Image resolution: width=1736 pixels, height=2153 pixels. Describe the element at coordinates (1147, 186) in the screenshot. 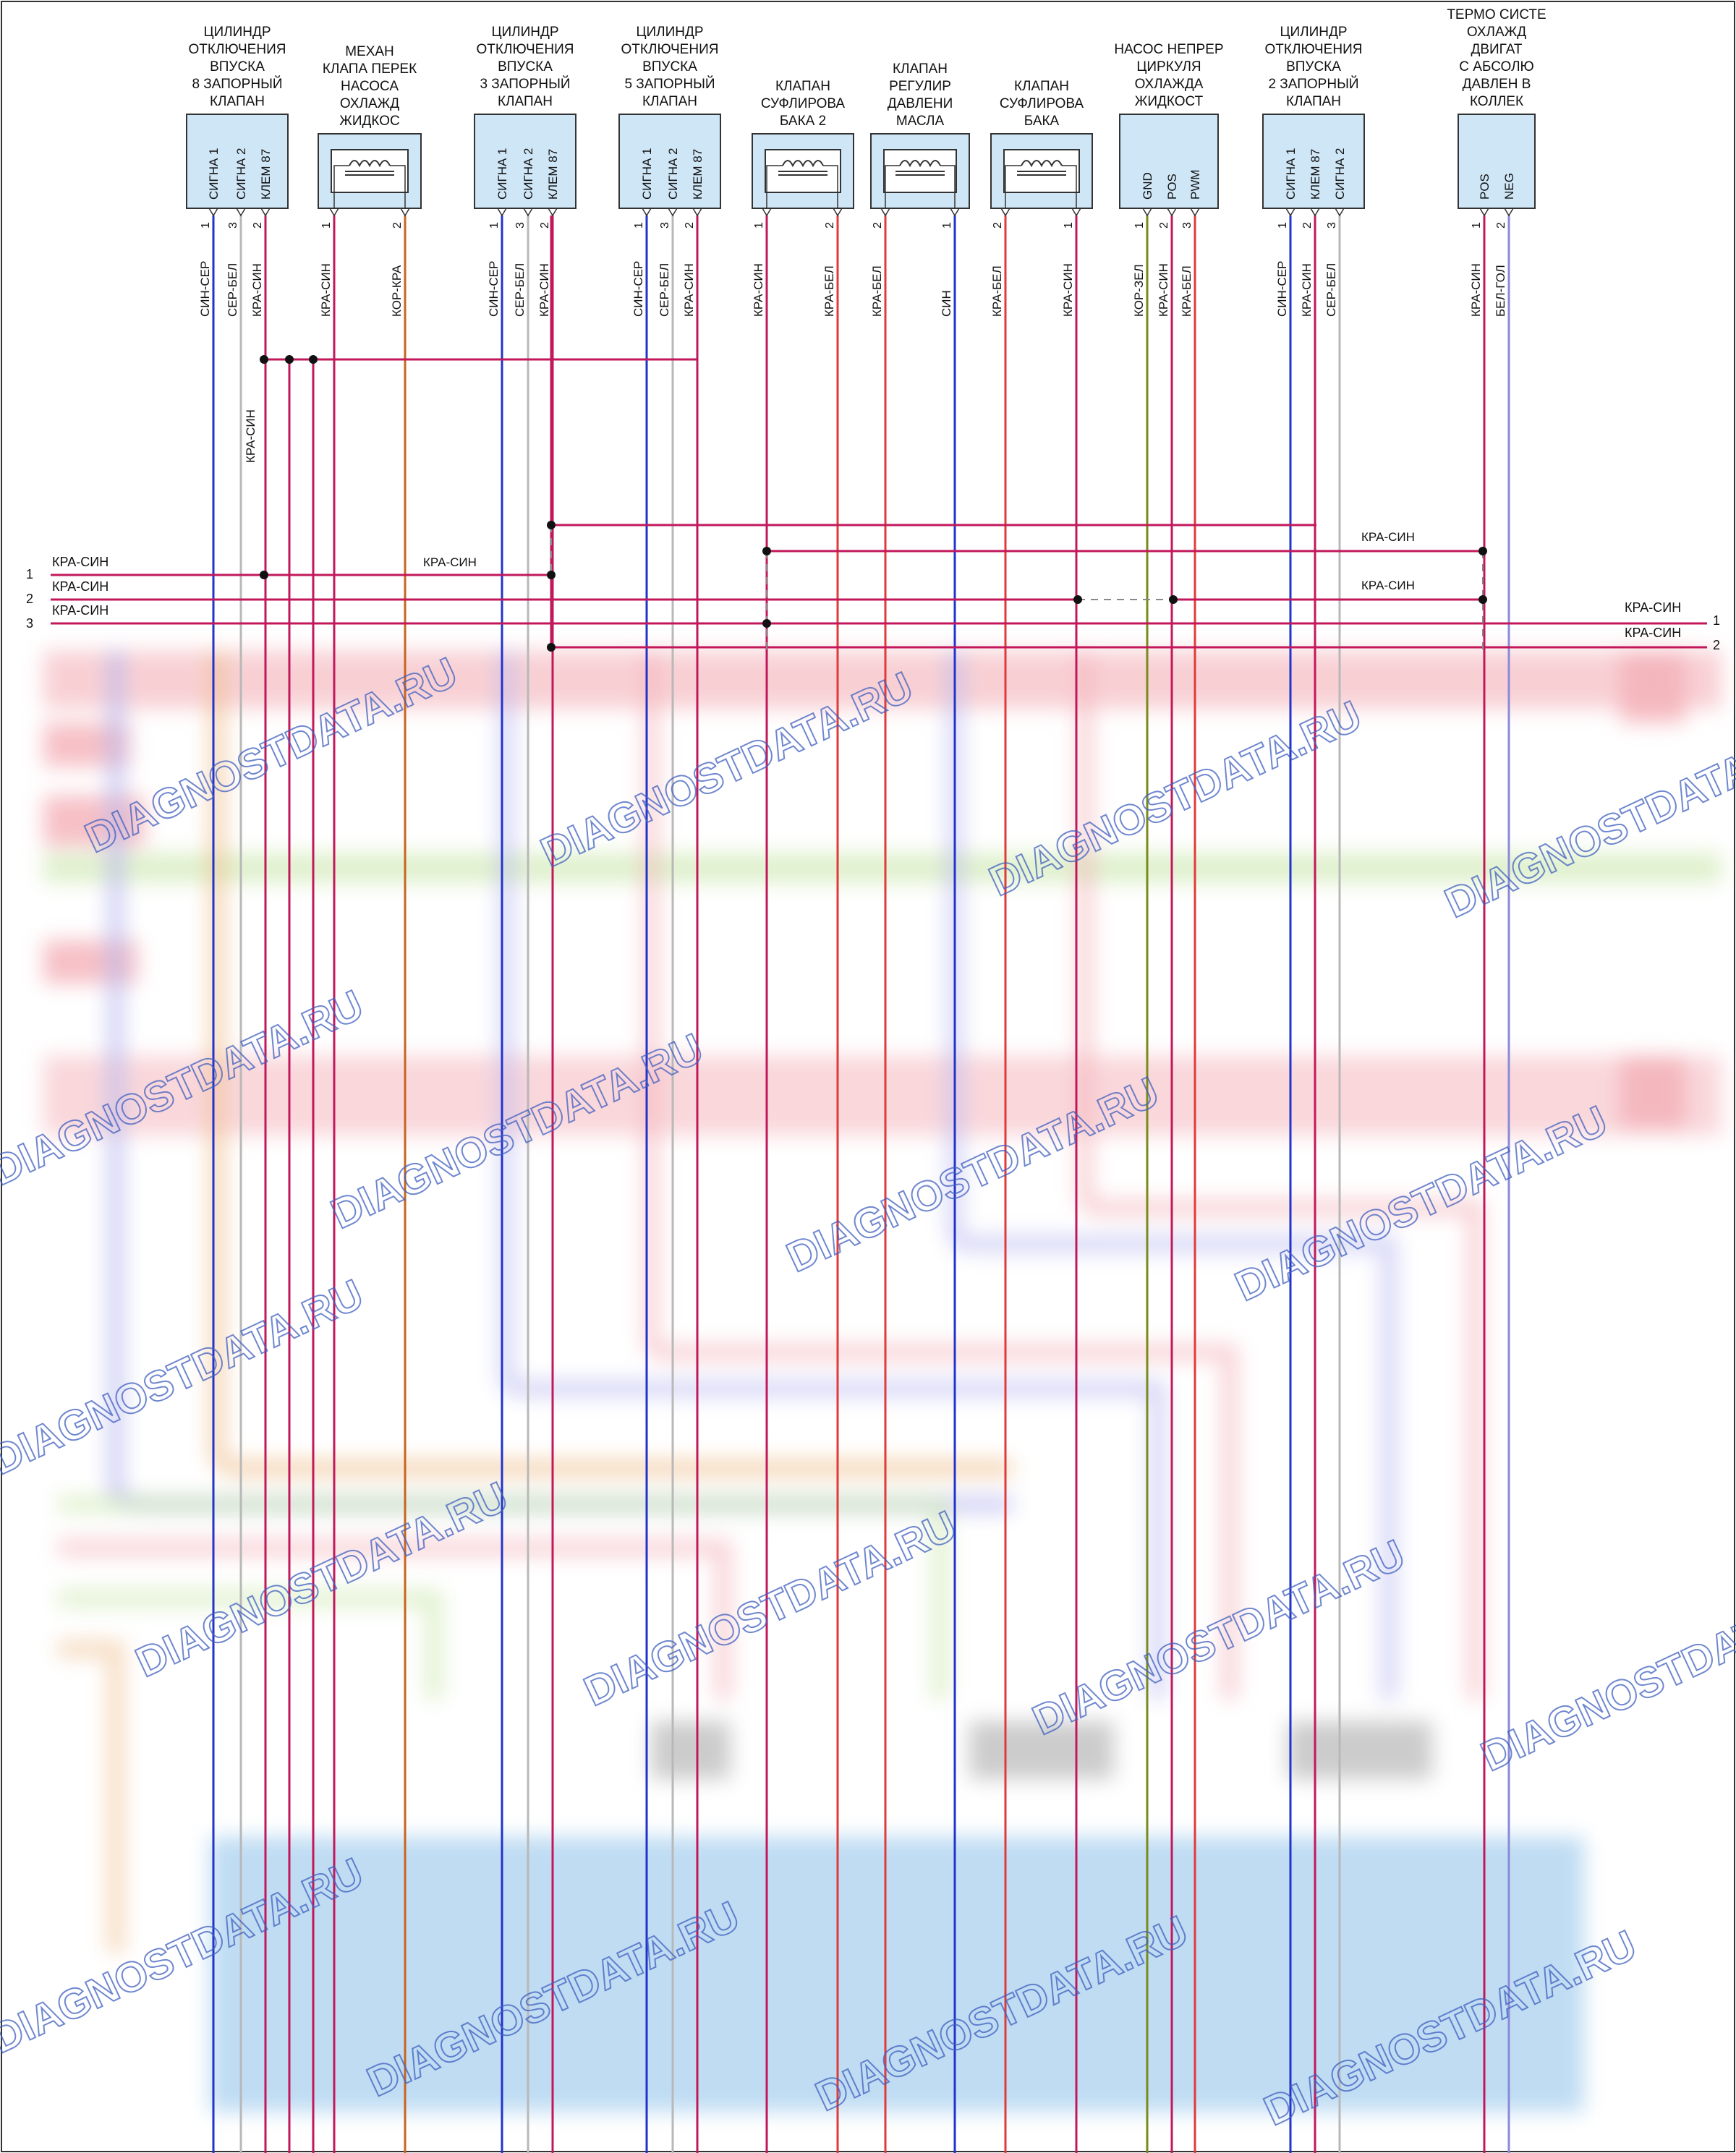

I see `pin-label: GND` at that location.